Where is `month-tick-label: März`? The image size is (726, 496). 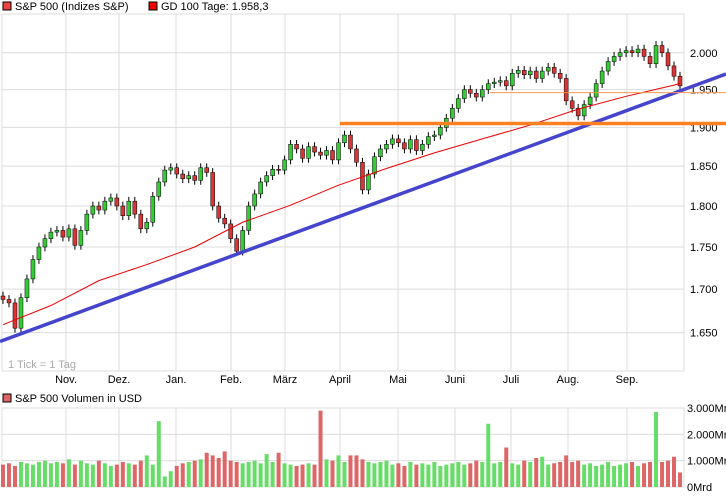 month-tick-label: März is located at coordinates (285, 380).